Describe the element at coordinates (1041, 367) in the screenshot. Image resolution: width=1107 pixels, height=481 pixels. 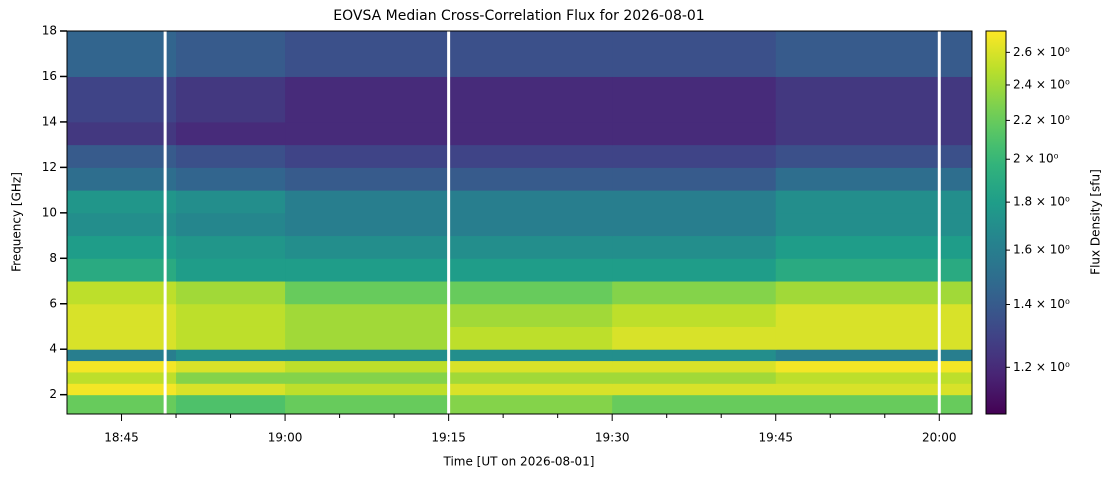
I see `colorbar-tick-label: 1.2 × 10⁰` at that location.